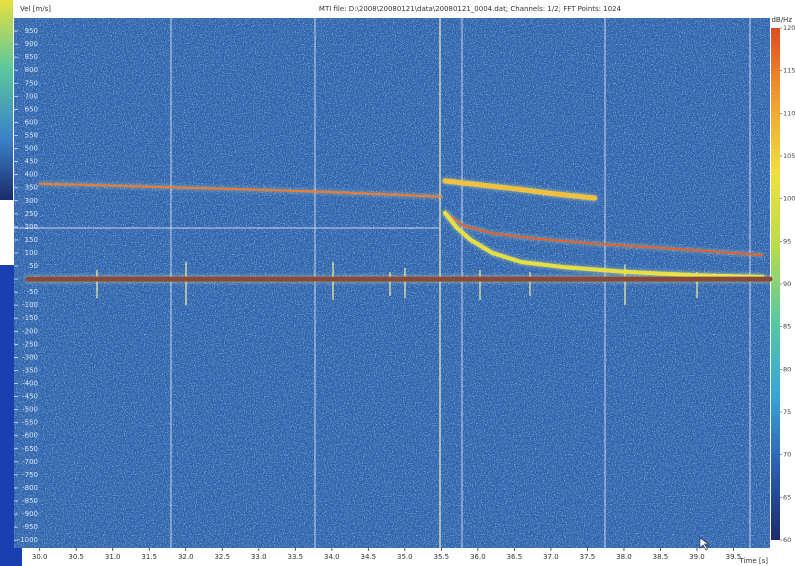 The height and width of the screenshot is (566, 795). What do you see at coordinates (28, 540) in the screenshot?
I see `y-tick-label: -1000` at bounding box center [28, 540].